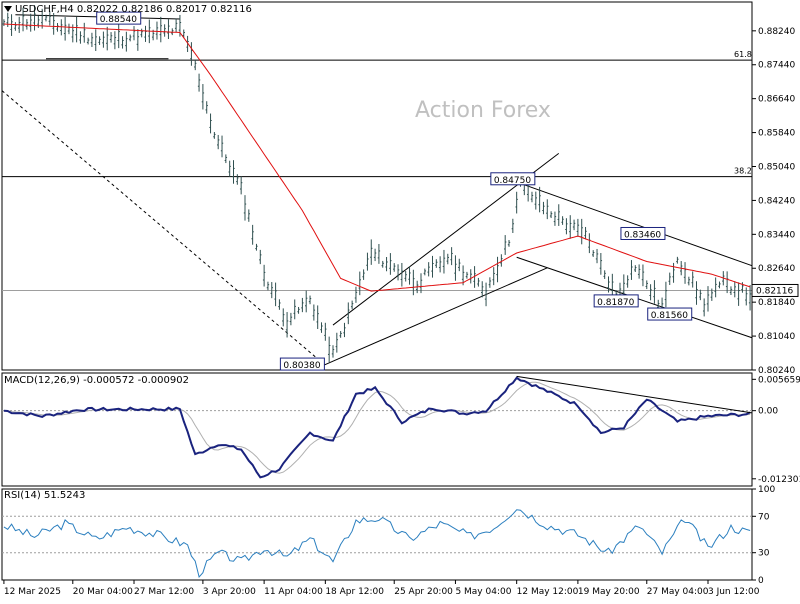 This screenshot has width=800, height=604. Describe the element at coordinates (776, 235) in the screenshot. I see `price-ytick-label: 0.83440` at that location.